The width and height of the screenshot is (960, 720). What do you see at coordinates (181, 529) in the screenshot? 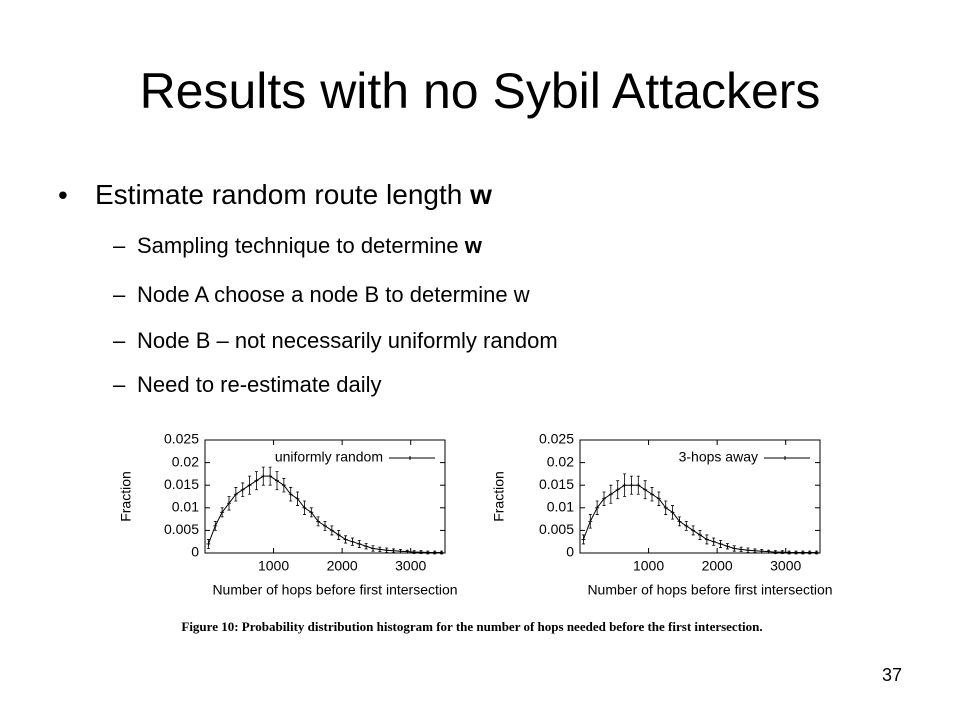
I see `y-tick-label: 0.005` at bounding box center [181, 529].